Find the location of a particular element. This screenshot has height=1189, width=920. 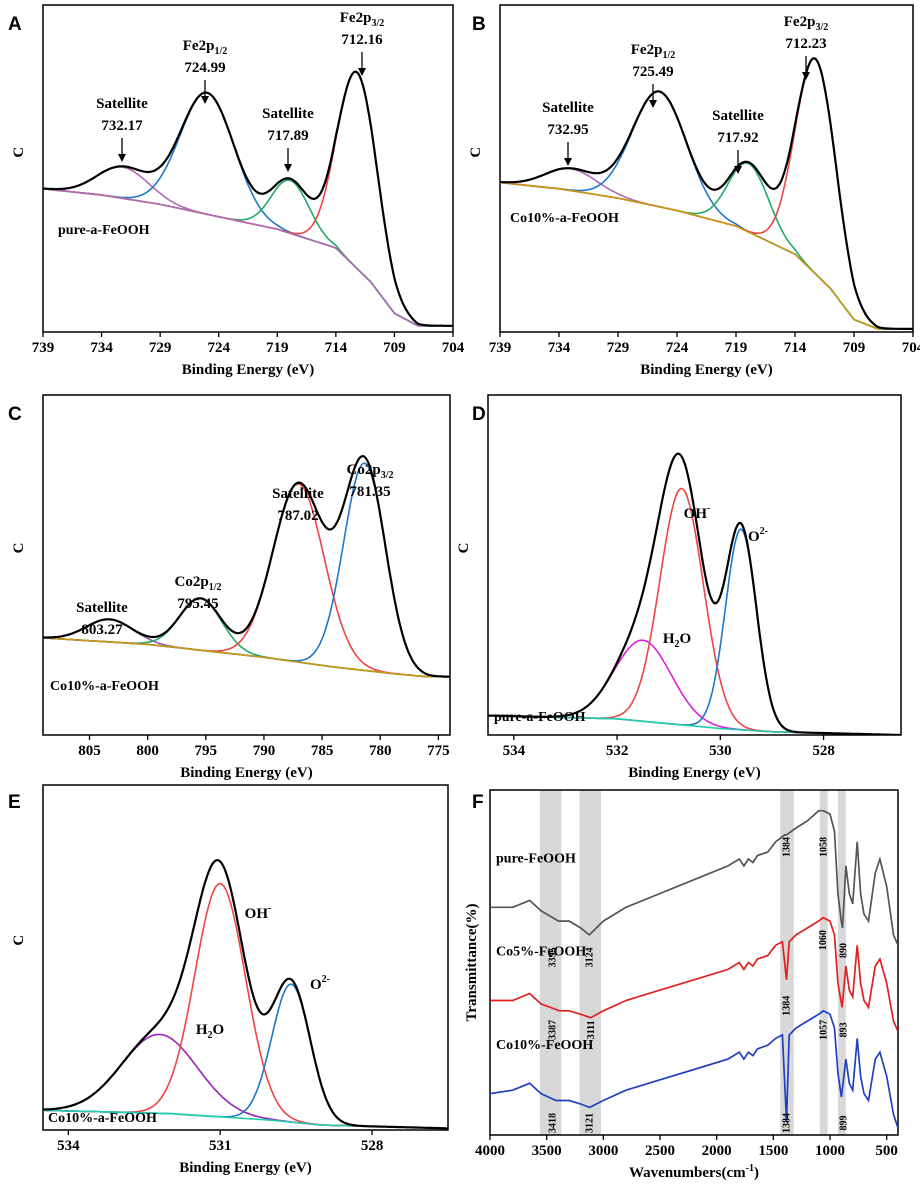

x-tick-label: 2000 is located at coordinates (717, 1151).